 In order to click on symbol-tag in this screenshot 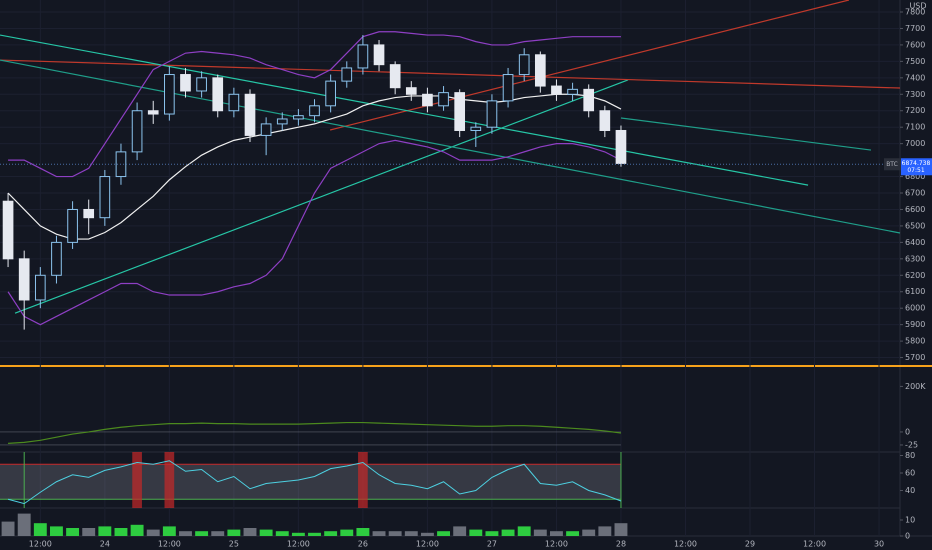, I will do `click(892, 164)`.